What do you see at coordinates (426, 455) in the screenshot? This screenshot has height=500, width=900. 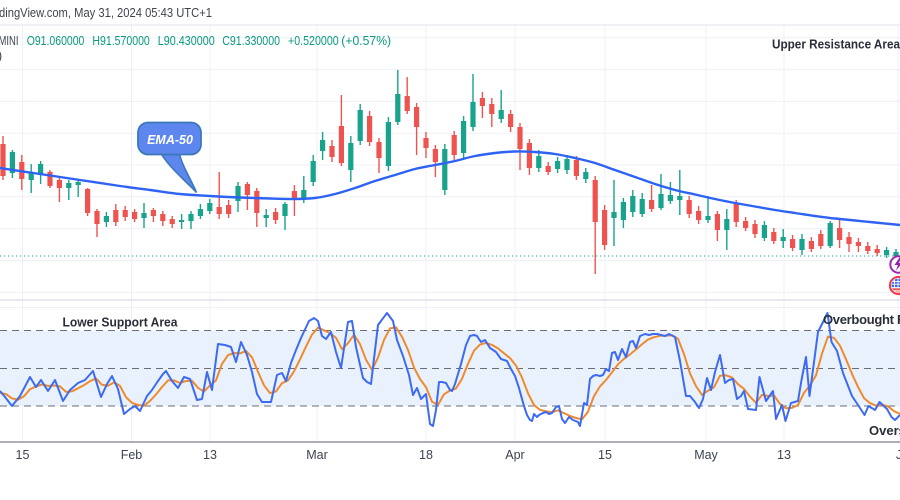 I see `svg-text: 18` at bounding box center [426, 455].